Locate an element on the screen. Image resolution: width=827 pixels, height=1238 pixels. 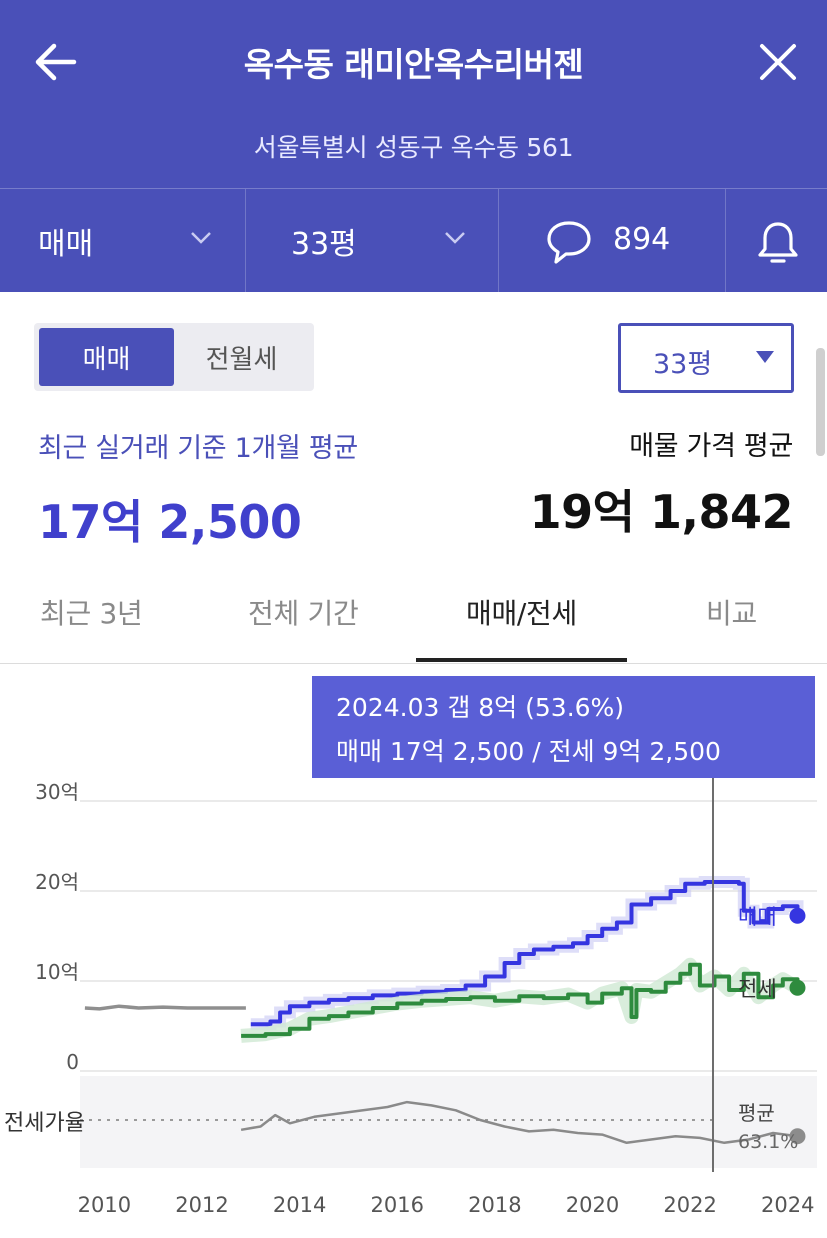
y-tick-labels: 0 10억 20억 30억 is located at coordinates (57, 927).